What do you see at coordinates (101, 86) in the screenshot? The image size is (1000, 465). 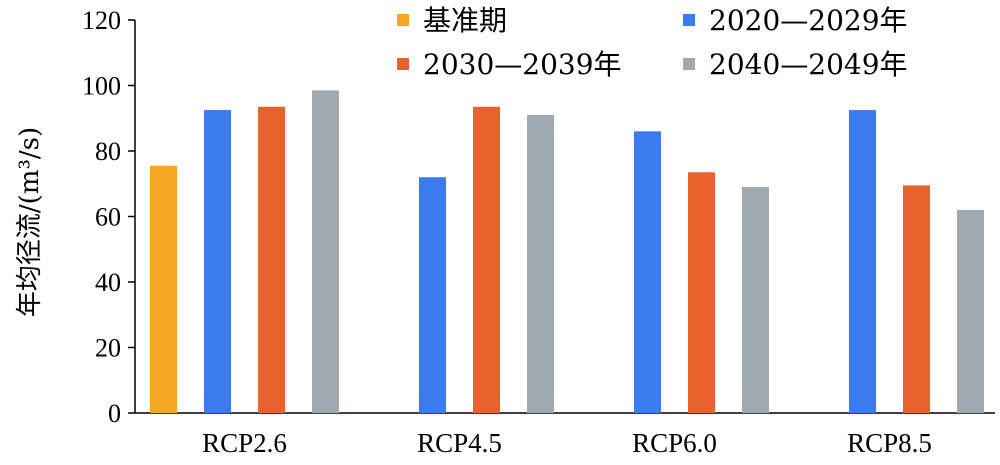 I see `y-tick-label: 100` at bounding box center [101, 86].